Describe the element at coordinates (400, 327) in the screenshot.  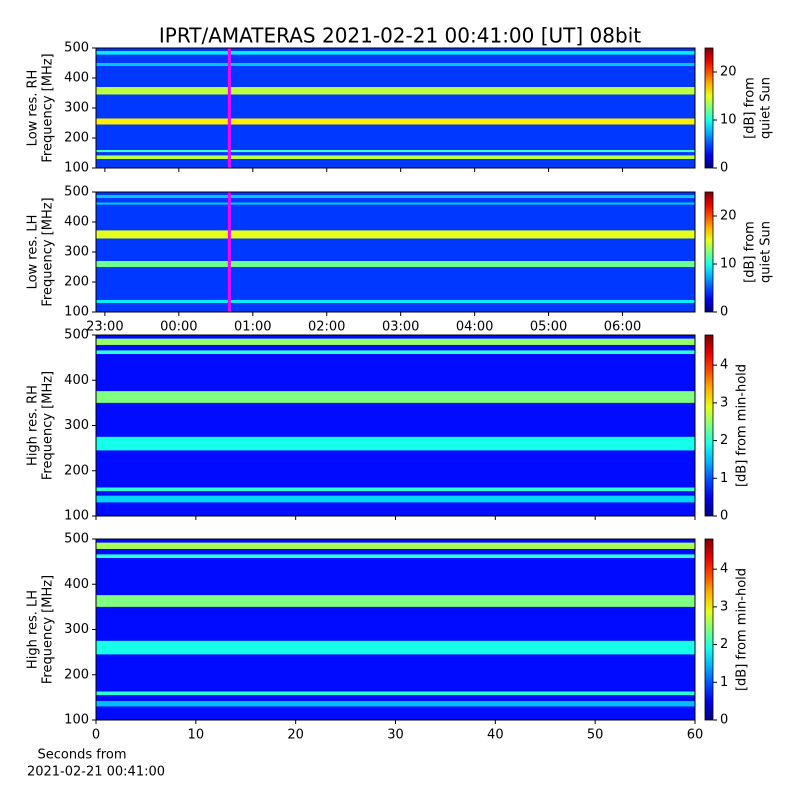
I see `x-tick-label: 03:00` at that location.